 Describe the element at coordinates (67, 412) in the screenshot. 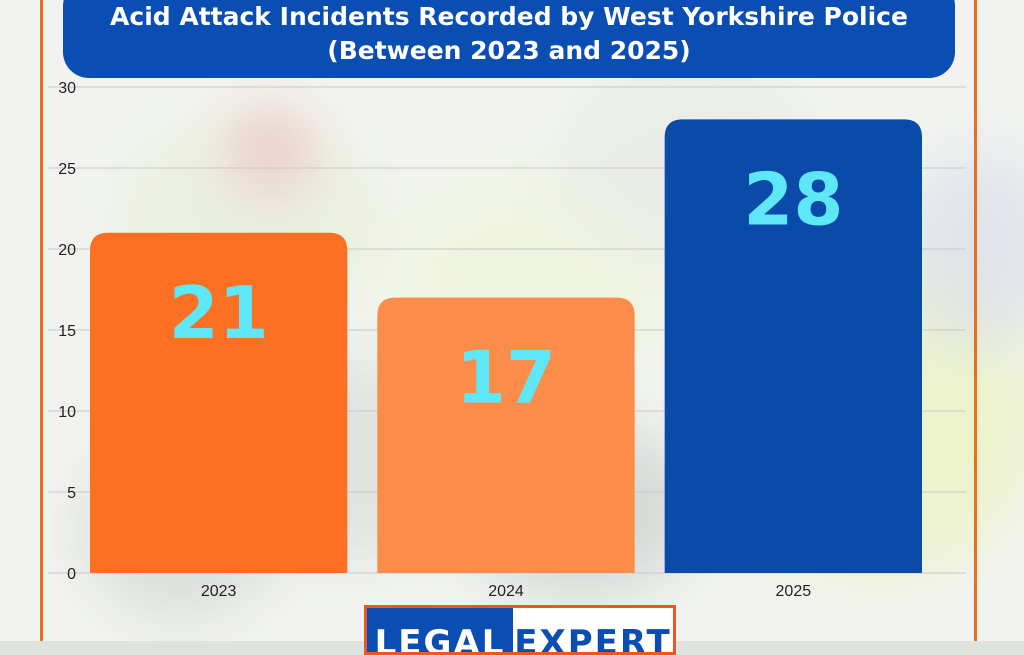

I see `y-tick-label: 10` at that location.